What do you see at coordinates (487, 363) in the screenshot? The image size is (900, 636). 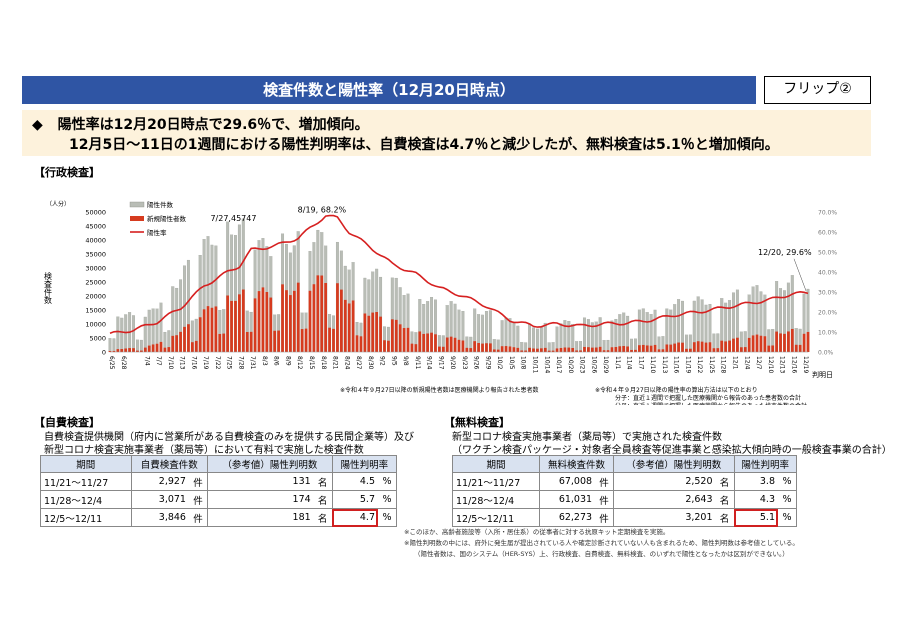 I see `x-tick-label: 9/29` at bounding box center [487, 363].